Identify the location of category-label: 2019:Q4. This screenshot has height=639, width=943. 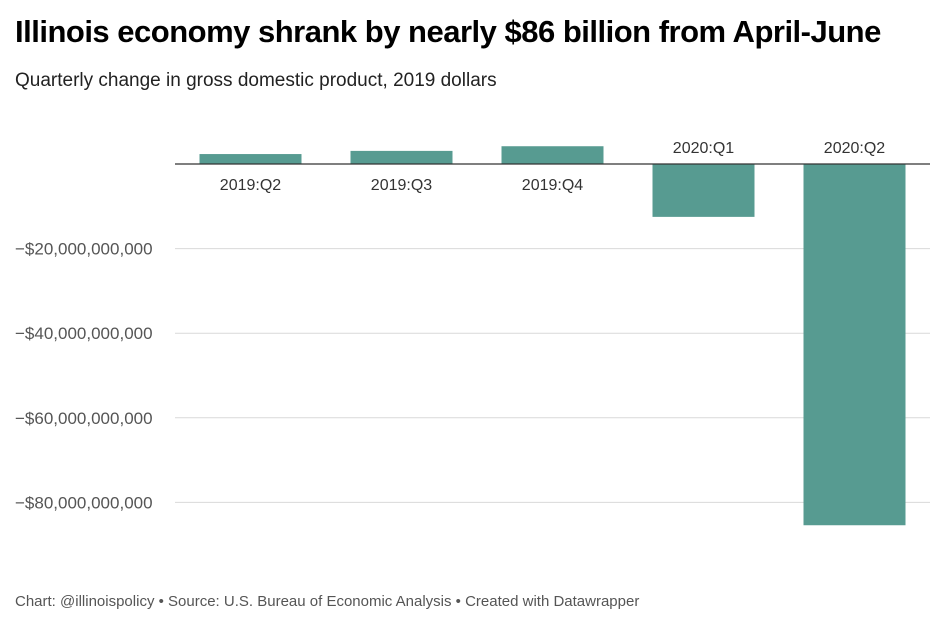
(552, 185).